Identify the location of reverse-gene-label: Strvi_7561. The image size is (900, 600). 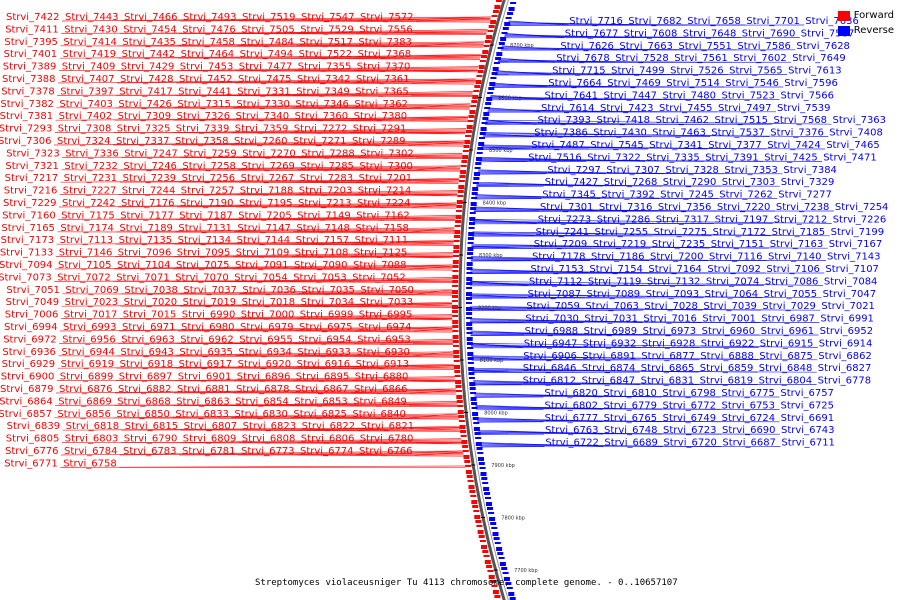
(701, 58).